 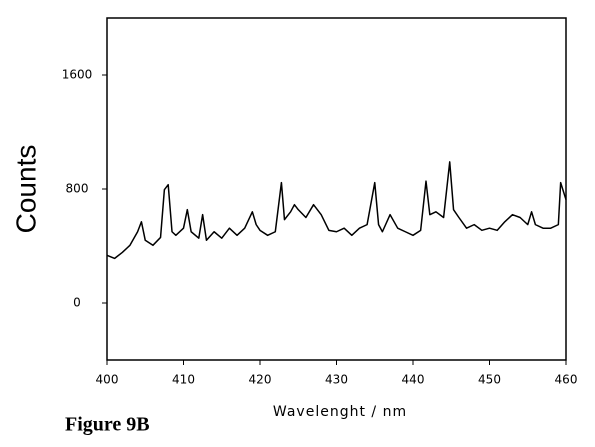 What do you see at coordinates (183, 380) in the screenshot?
I see `x-tick-label: 410` at bounding box center [183, 380].